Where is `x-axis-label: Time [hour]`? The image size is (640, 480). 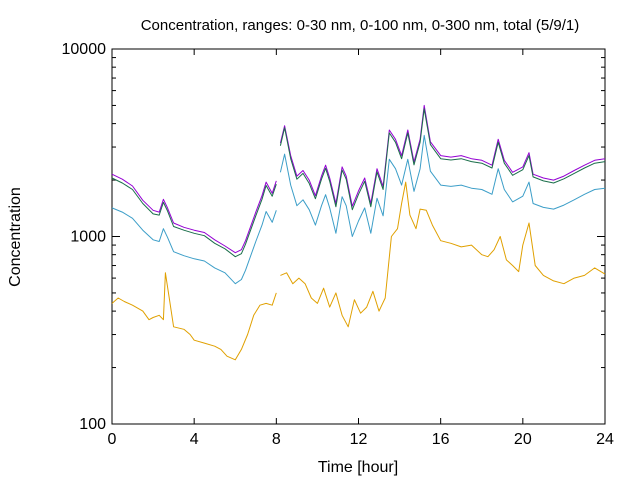 x-axis-label: Time [hour] is located at coordinates (358, 467).